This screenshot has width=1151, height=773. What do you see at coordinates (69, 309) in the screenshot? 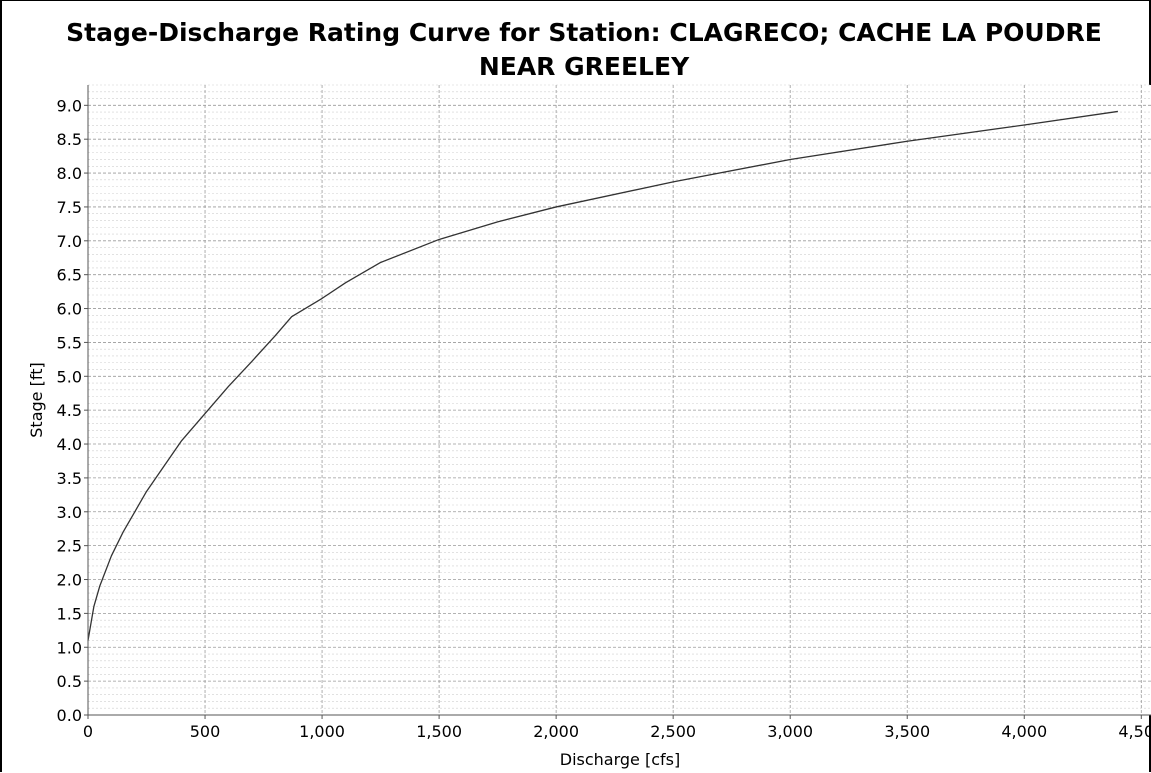
I see `y-tick-label: 6.0` at bounding box center [69, 309].